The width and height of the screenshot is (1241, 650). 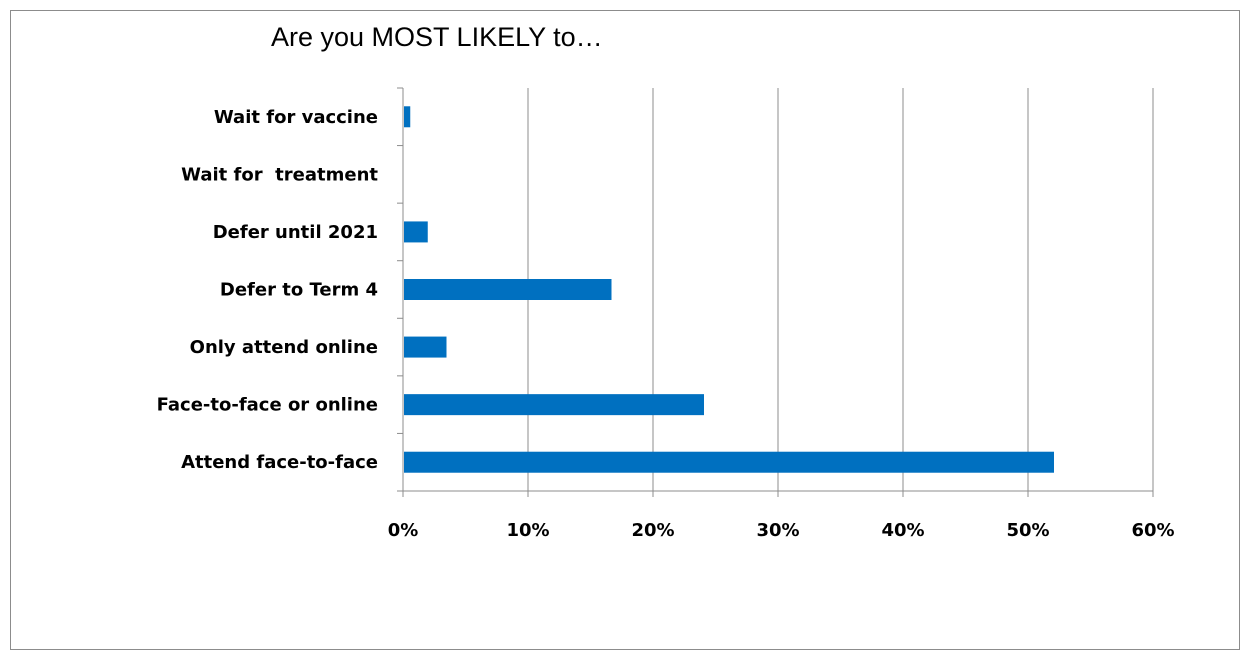 What do you see at coordinates (267, 405) in the screenshot?
I see `category-label: Face-to-face or online` at bounding box center [267, 405].